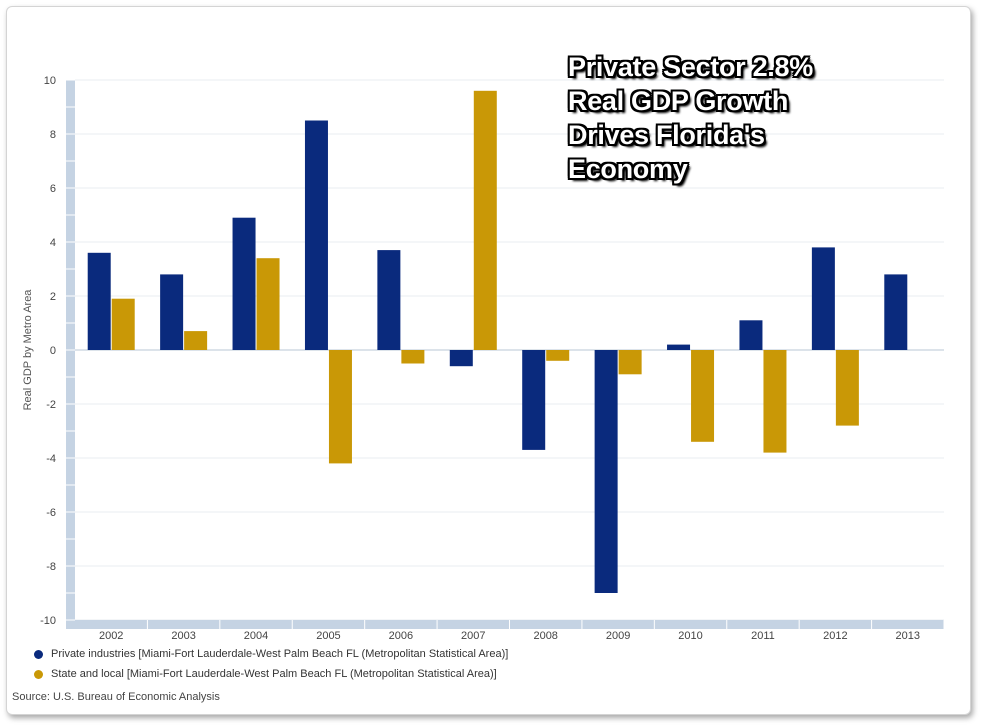 Image resolution: width=984 pixels, height=727 pixels. Describe the element at coordinates (53, 243) in the screenshot. I see `y-tick-label: 4` at that location.